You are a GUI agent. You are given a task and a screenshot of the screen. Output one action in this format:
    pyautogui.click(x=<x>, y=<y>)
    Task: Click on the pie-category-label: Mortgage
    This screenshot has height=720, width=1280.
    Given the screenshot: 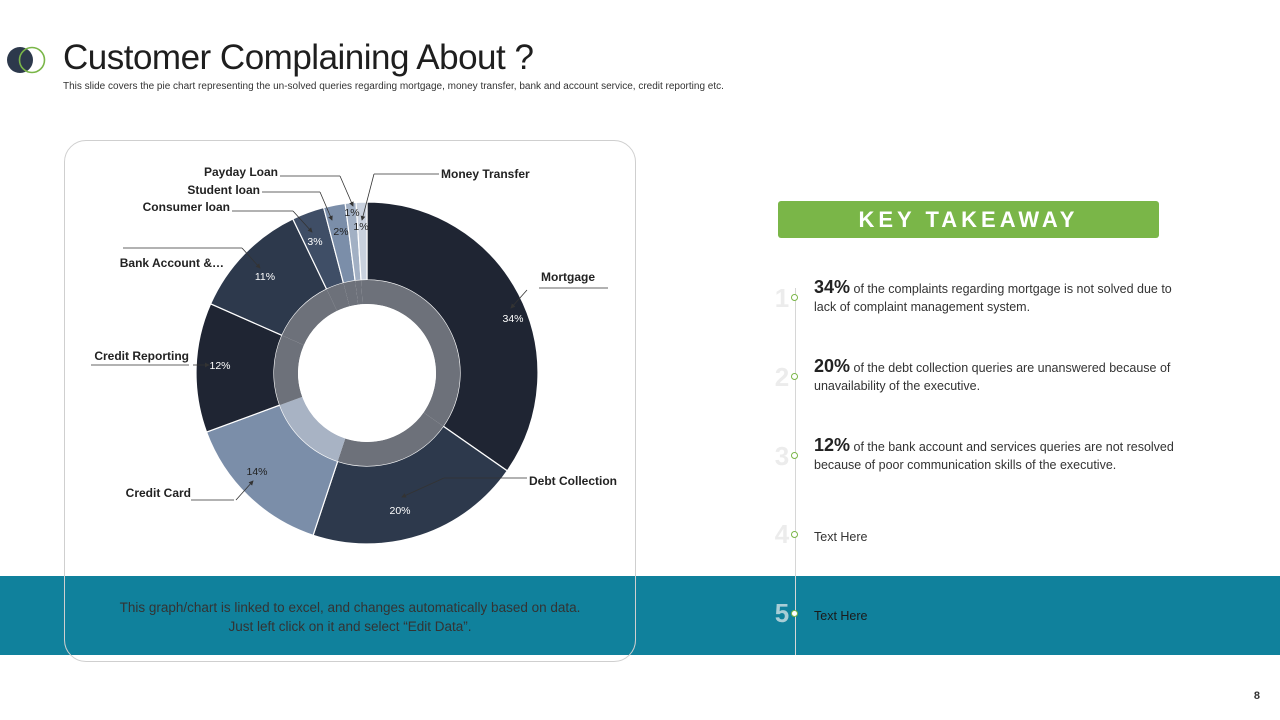 What is the action you would take?
    pyautogui.click(x=568, y=277)
    